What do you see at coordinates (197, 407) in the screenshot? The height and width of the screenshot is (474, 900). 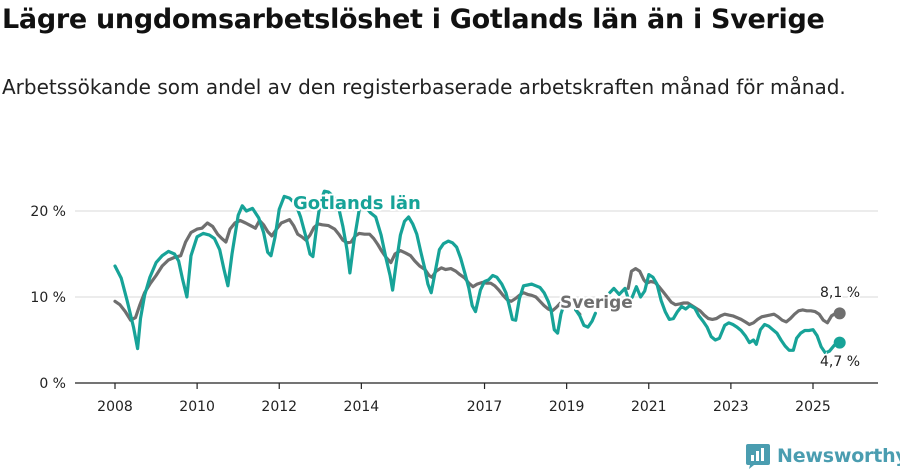 I see `x-tick-label: 2010` at bounding box center [197, 407].